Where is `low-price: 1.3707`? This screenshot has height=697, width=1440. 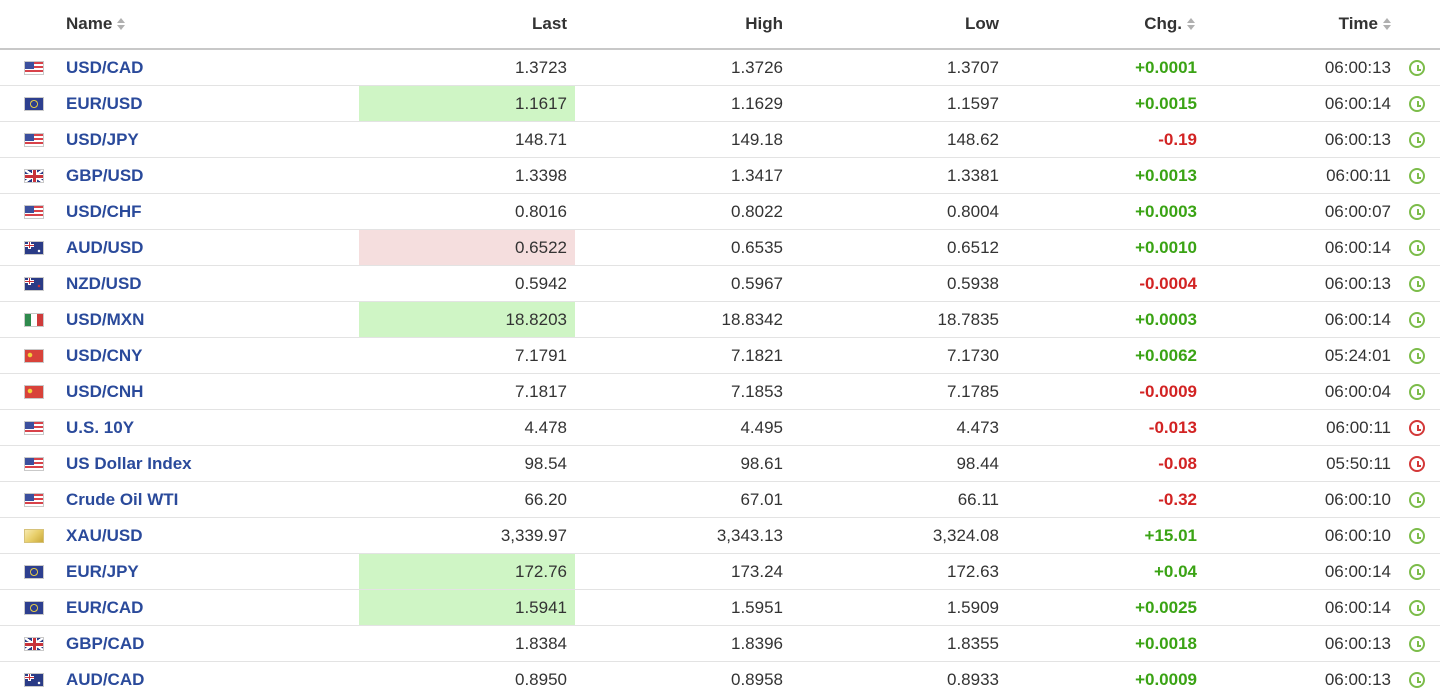 low-price: 1.3707 is located at coordinates (899, 67).